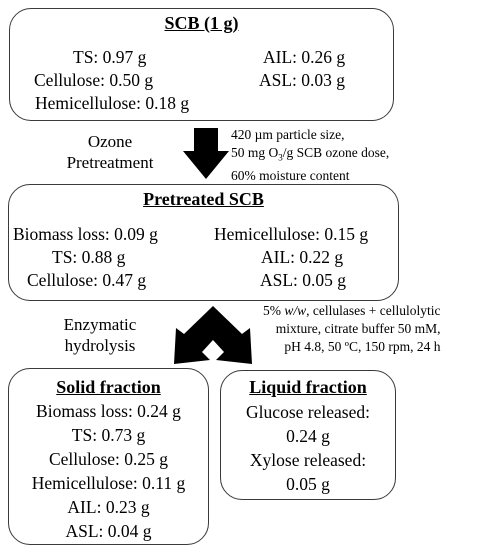 The width and height of the screenshot is (482, 550). Describe the element at coordinates (108, 459) in the screenshot. I see `solid-cellulose: Cellulose: 0.25 g` at that location.